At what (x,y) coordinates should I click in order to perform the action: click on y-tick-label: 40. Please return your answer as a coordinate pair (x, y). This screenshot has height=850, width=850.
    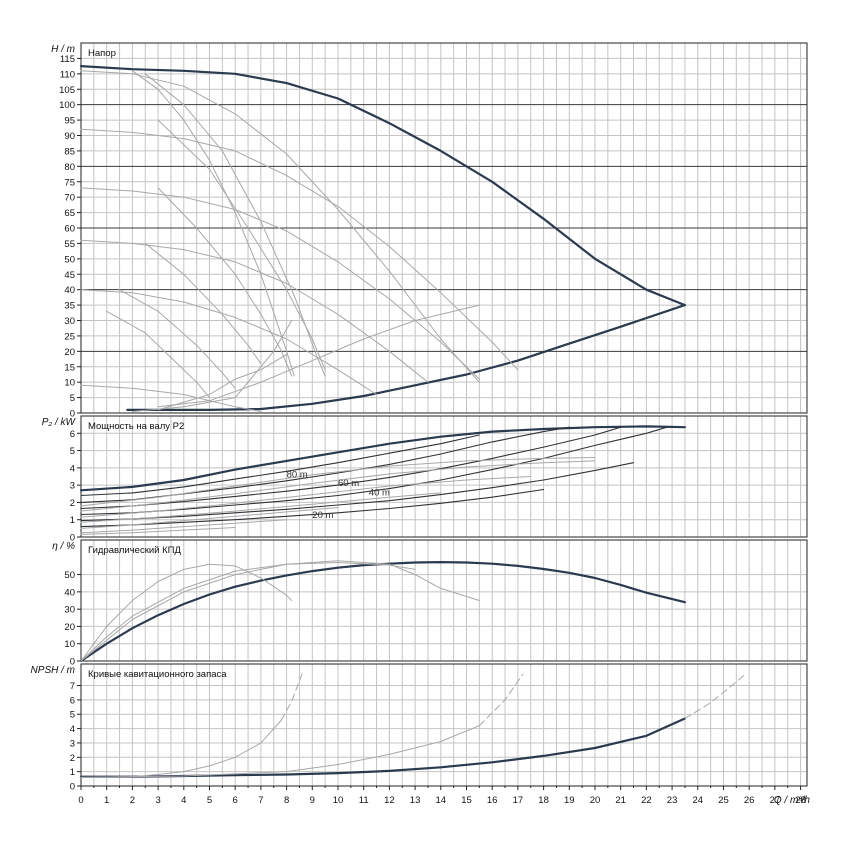
    Looking at the image, I should click on (69, 592).